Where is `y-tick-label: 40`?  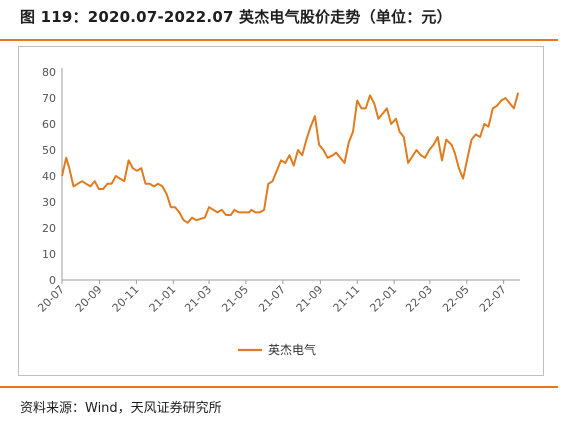
y-tick-label: 40 is located at coordinates (49, 176).